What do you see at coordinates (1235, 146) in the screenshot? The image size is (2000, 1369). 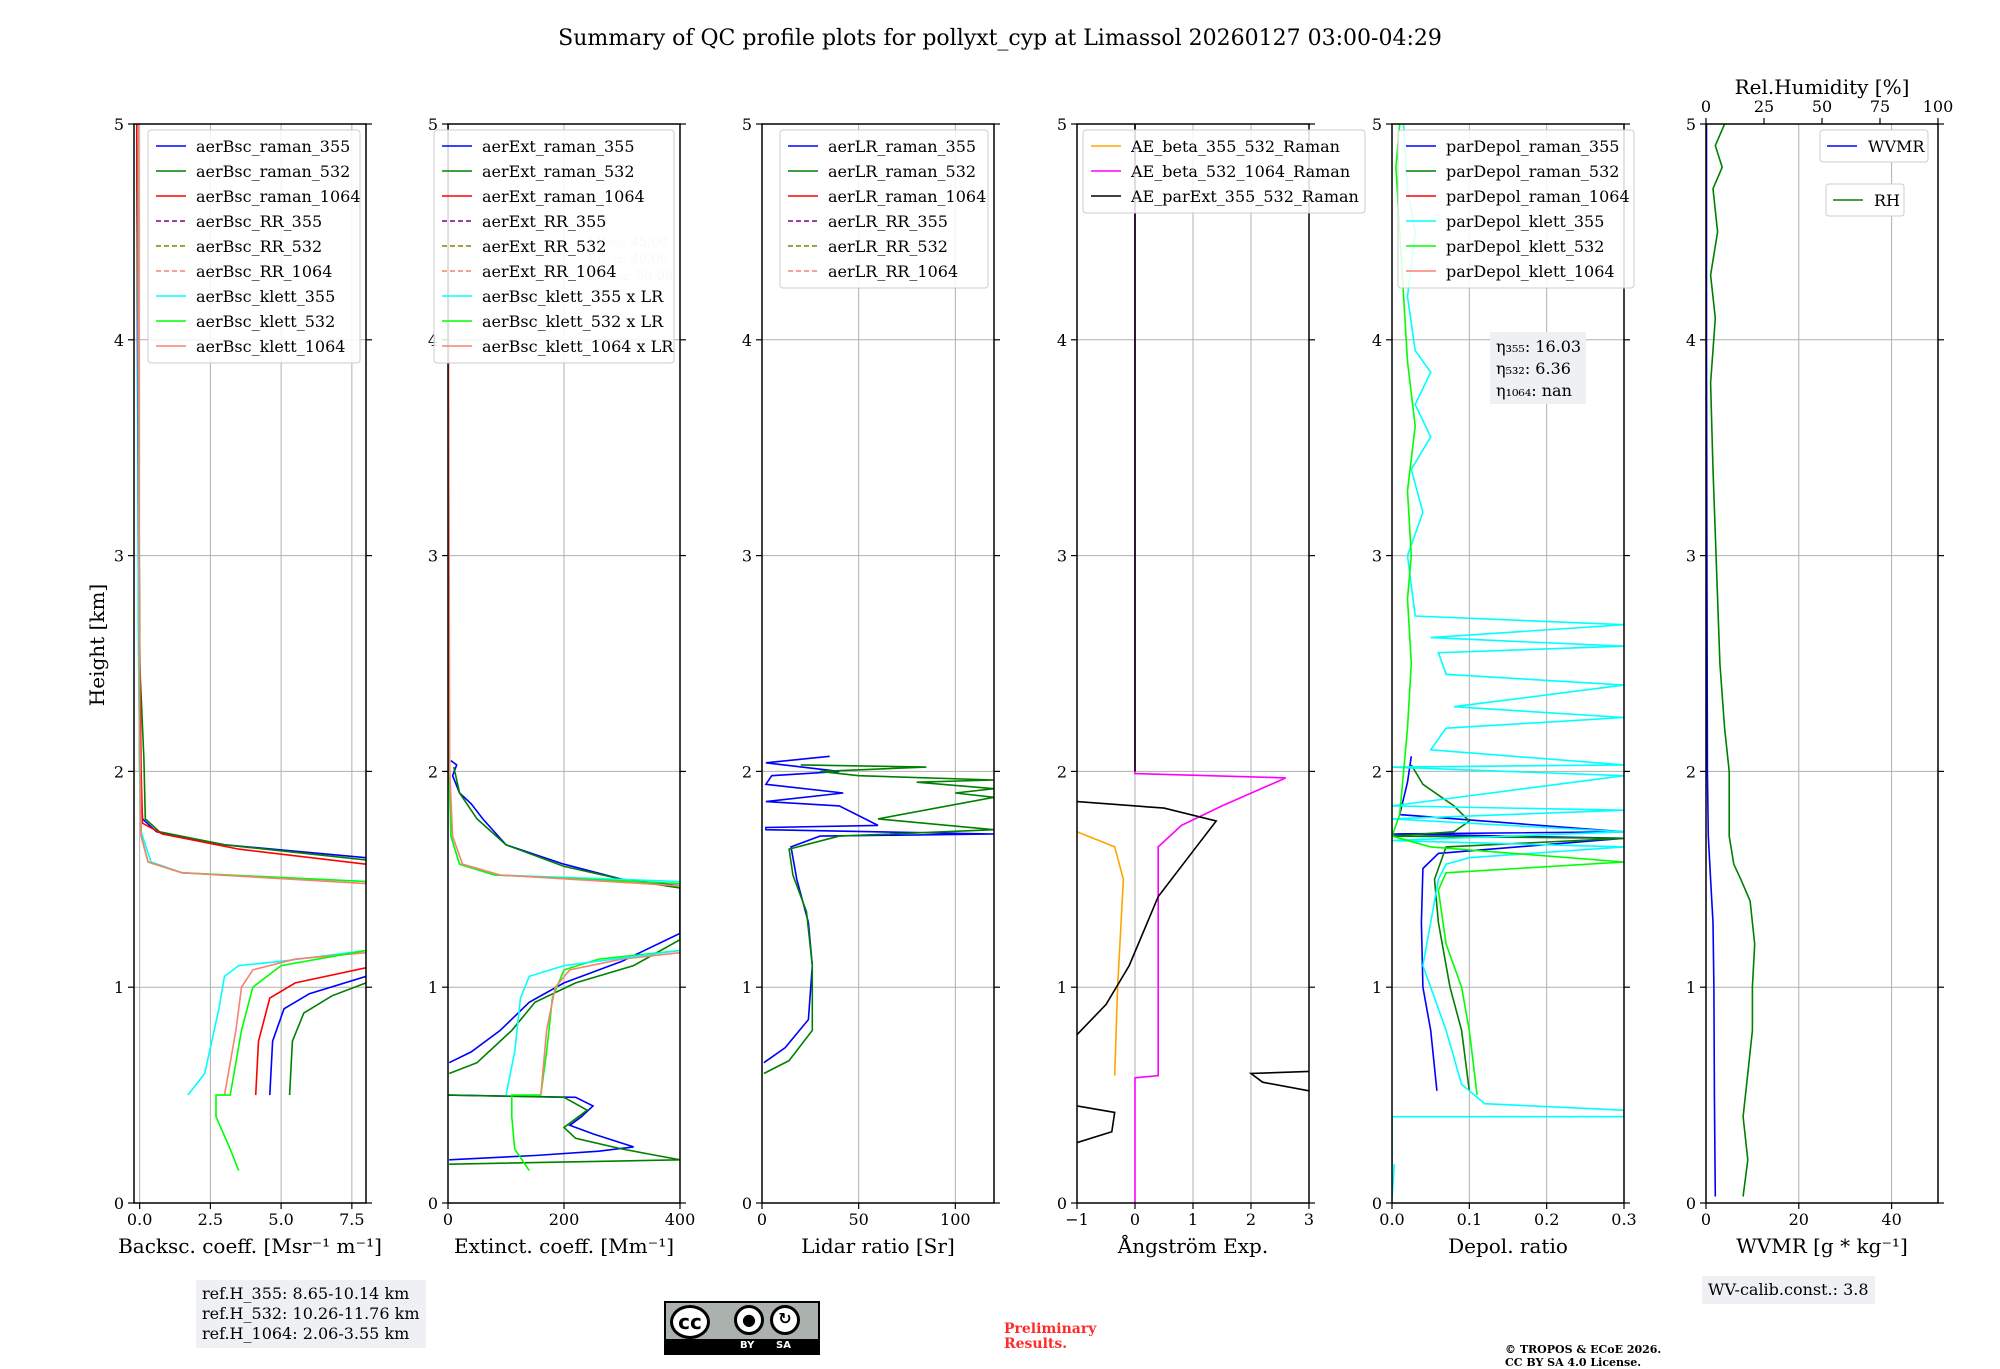 I see `legend-label: AE_beta_355_532_Raman` at bounding box center [1235, 146].